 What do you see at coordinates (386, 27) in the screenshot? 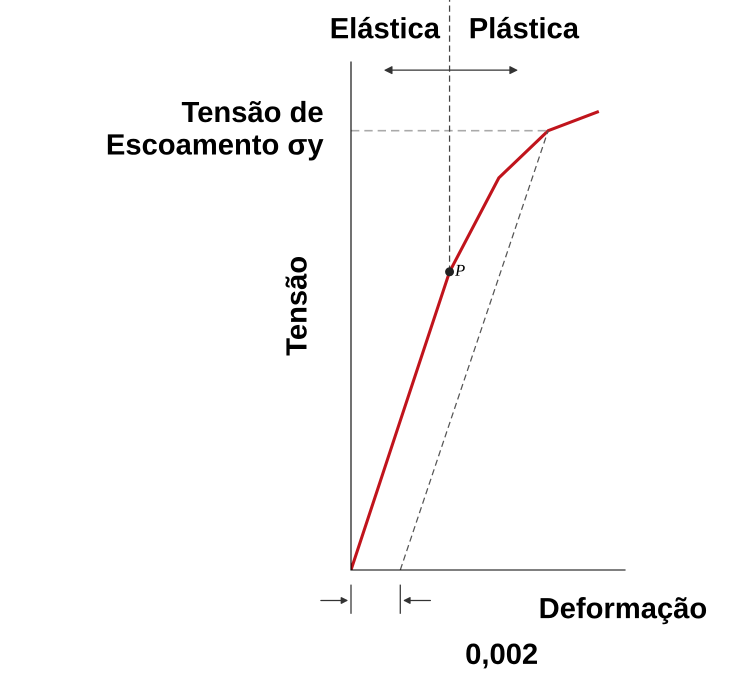
I see `text: Elástica` at bounding box center [386, 27].